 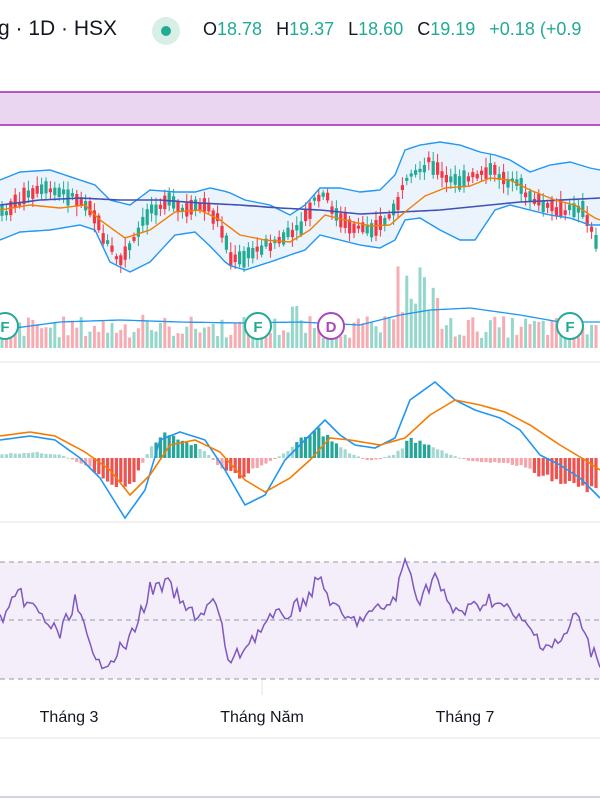 I want to click on macd-signal-line, so click(x=300, y=448).